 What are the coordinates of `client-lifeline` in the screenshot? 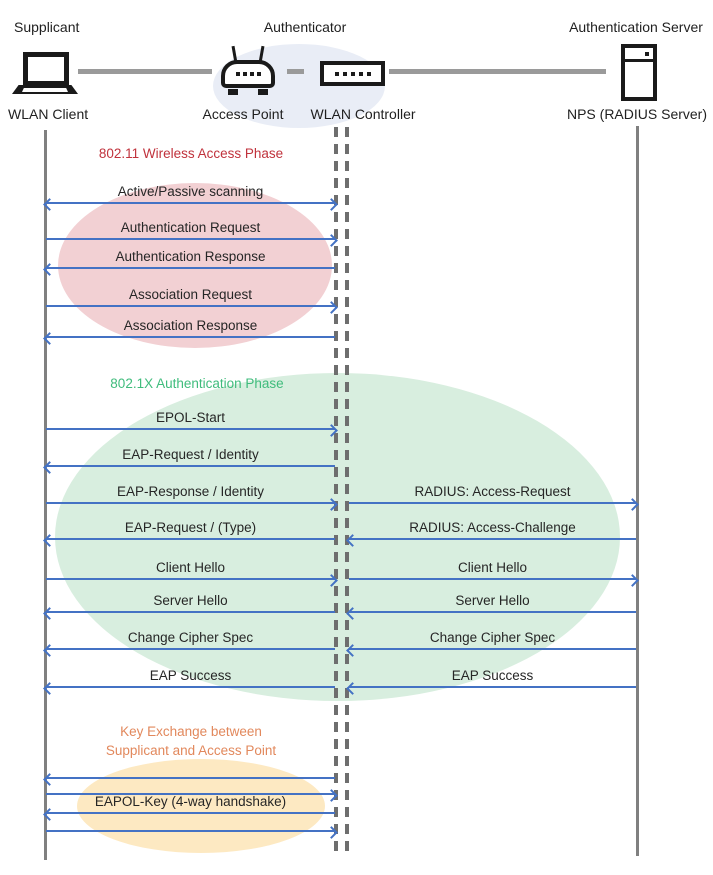 It's located at (45, 495).